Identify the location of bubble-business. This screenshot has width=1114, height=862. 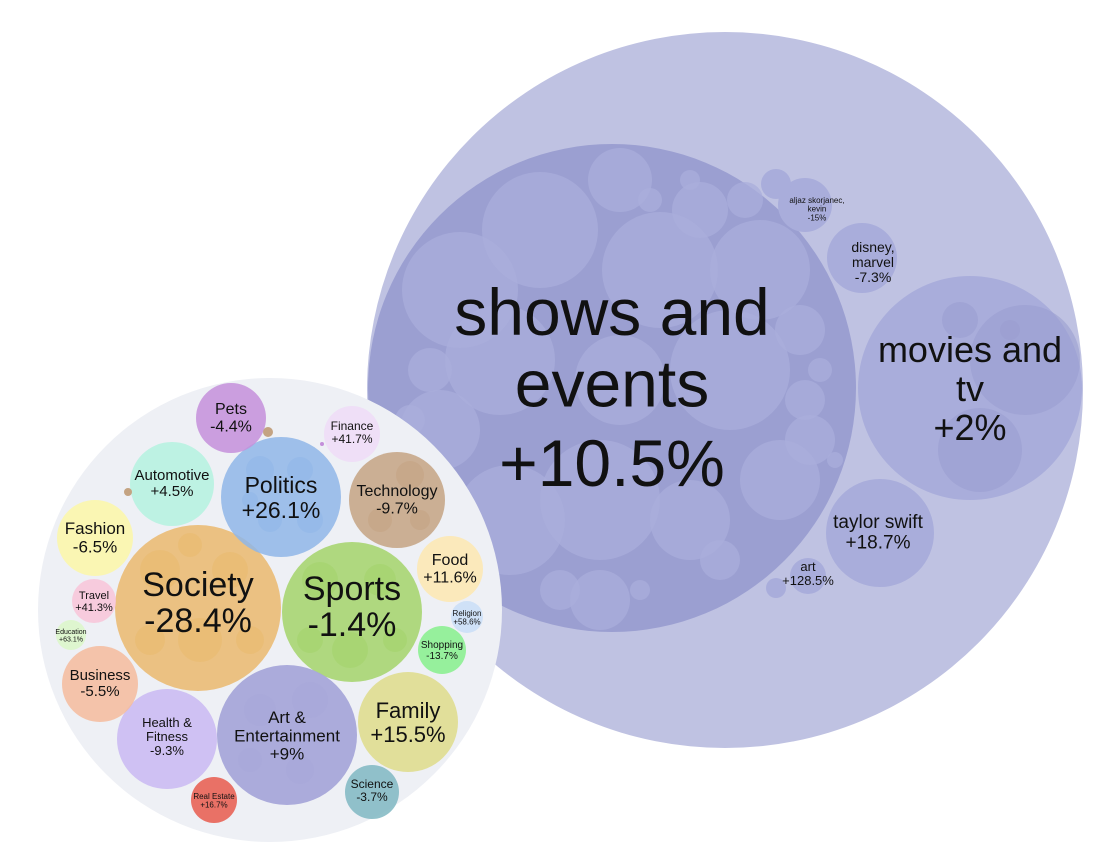
(100, 684).